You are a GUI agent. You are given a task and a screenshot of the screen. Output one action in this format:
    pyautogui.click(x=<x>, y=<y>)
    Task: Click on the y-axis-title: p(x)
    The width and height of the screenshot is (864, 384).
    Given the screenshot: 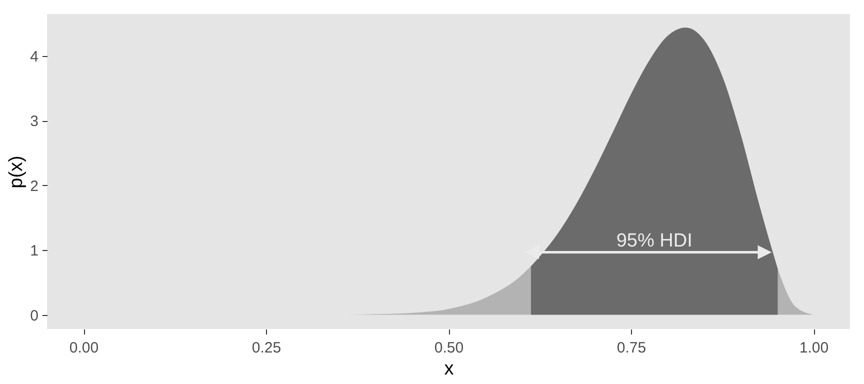 What is the action you would take?
    pyautogui.click(x=17, y=172)
    